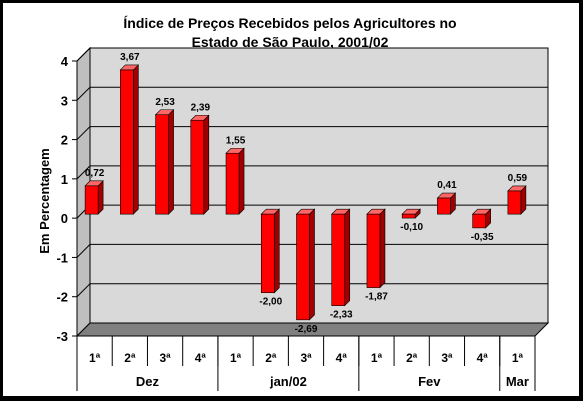 The height and width of the screenshot is (401, 583). I want to click on data-label: -0,35, so click(482, 237).